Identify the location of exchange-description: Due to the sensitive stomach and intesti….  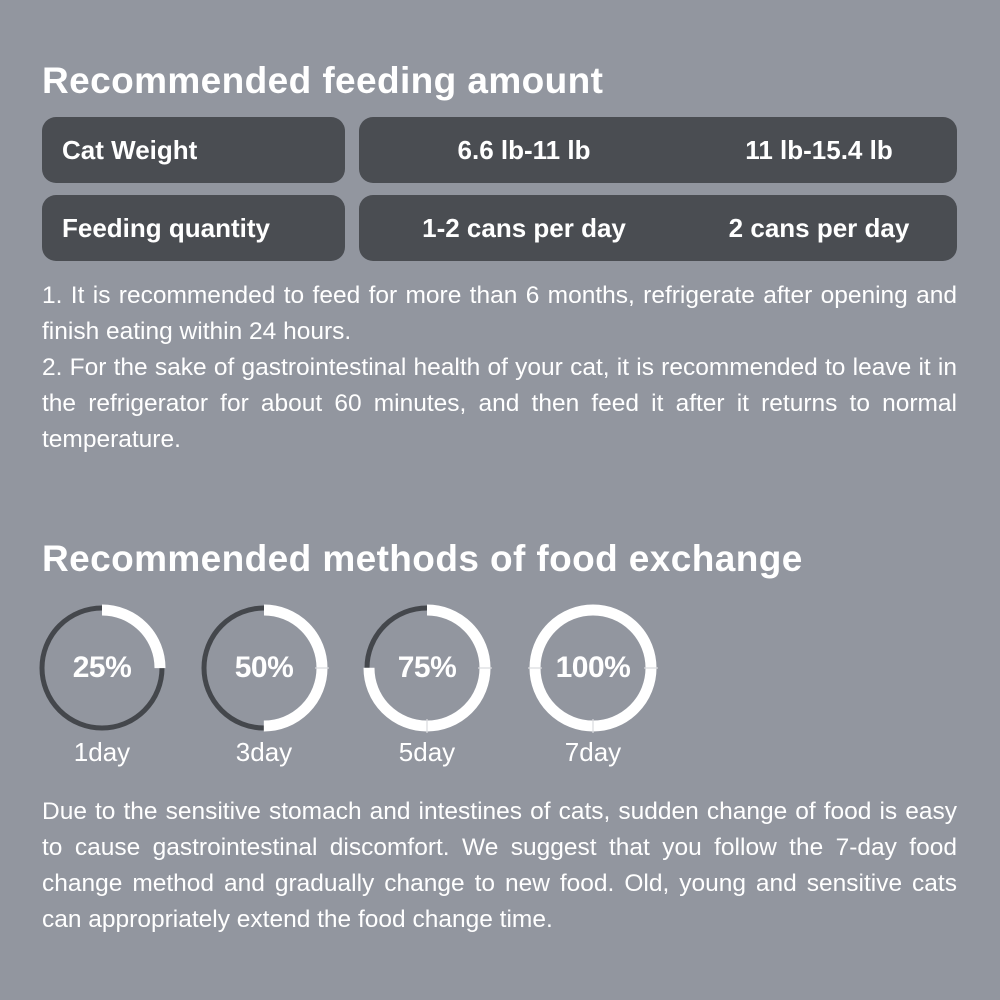
(499, 865).